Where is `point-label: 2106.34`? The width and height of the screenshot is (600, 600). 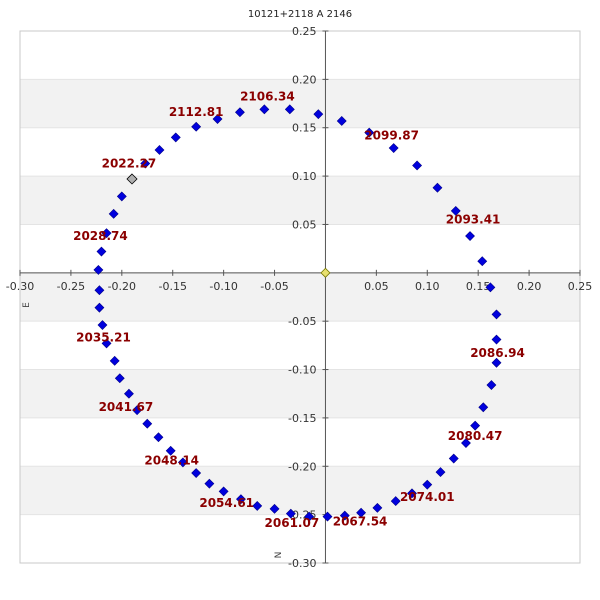 point-label: 2106.34 is located at coordinates (267, 97).